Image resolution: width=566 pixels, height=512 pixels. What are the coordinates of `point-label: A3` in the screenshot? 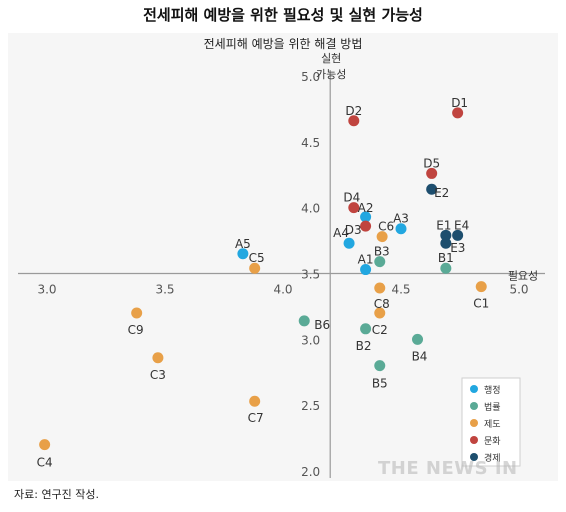 It's located at (401, 219).